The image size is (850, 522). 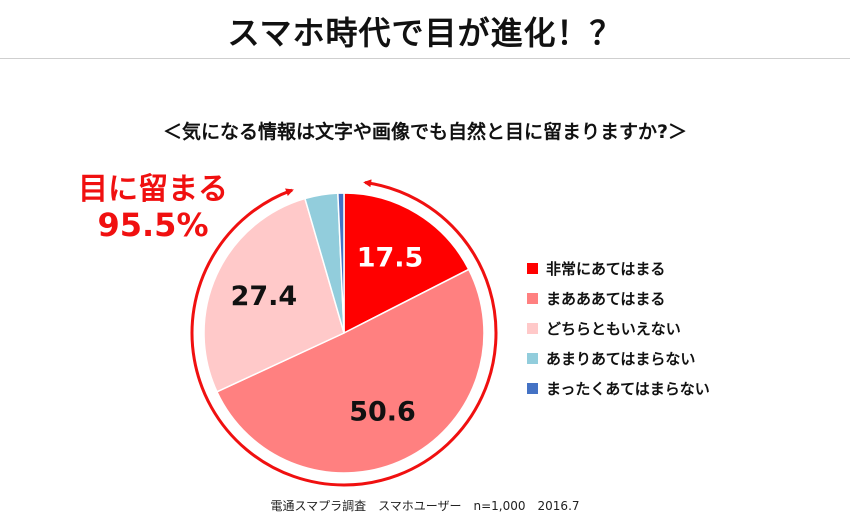 What do you see at coordinates (606, 268) in the screenshot?
I see `legend-label: 非常にあてはまる` at bounding box center [606, 268].